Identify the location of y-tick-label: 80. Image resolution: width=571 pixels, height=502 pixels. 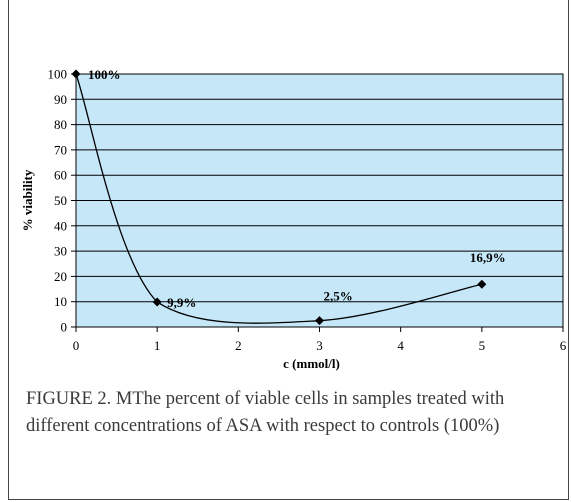
(60, 124).